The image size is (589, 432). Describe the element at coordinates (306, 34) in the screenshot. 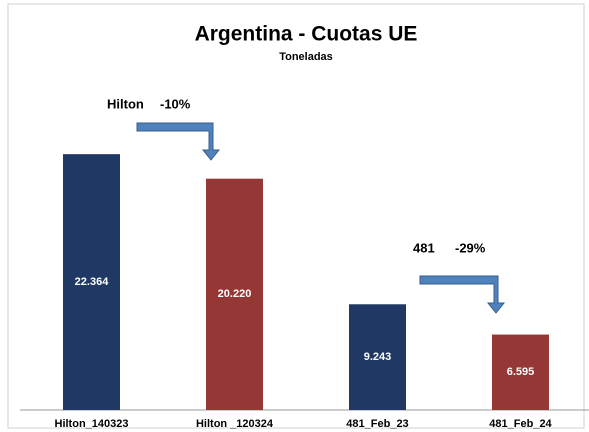

I see `chart-title: Argentina - Cuotas UE` at that location.